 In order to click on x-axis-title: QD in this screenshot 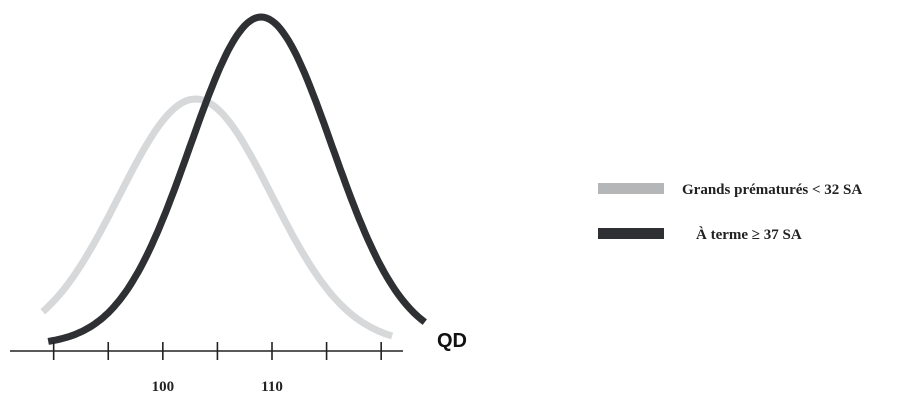, I will do `click(452, 341)`.